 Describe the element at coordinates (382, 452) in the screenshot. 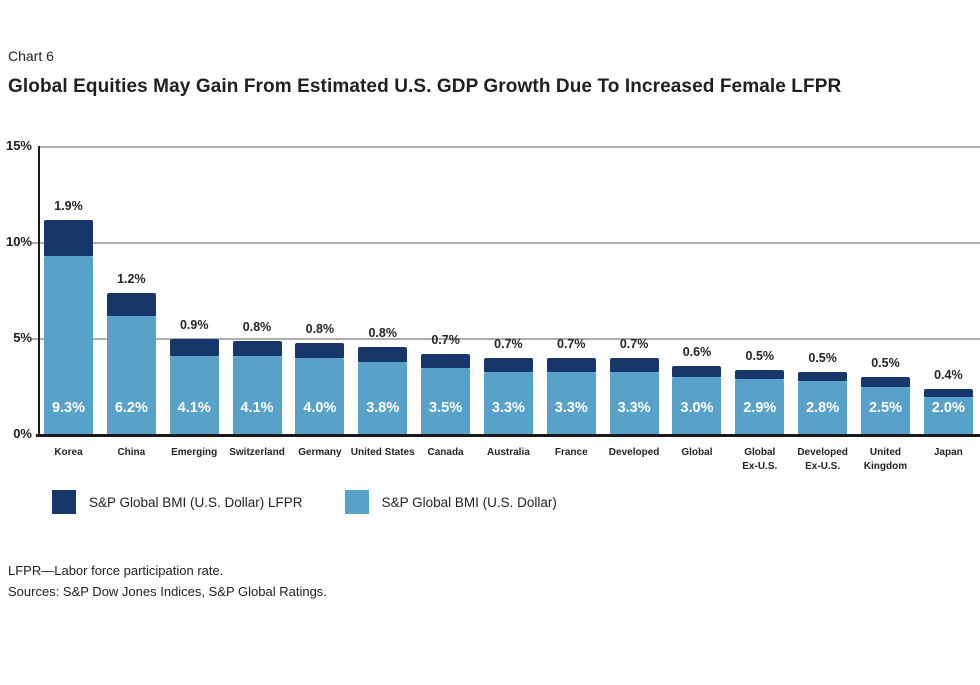

I see `x-axis-label: United States` at that location.